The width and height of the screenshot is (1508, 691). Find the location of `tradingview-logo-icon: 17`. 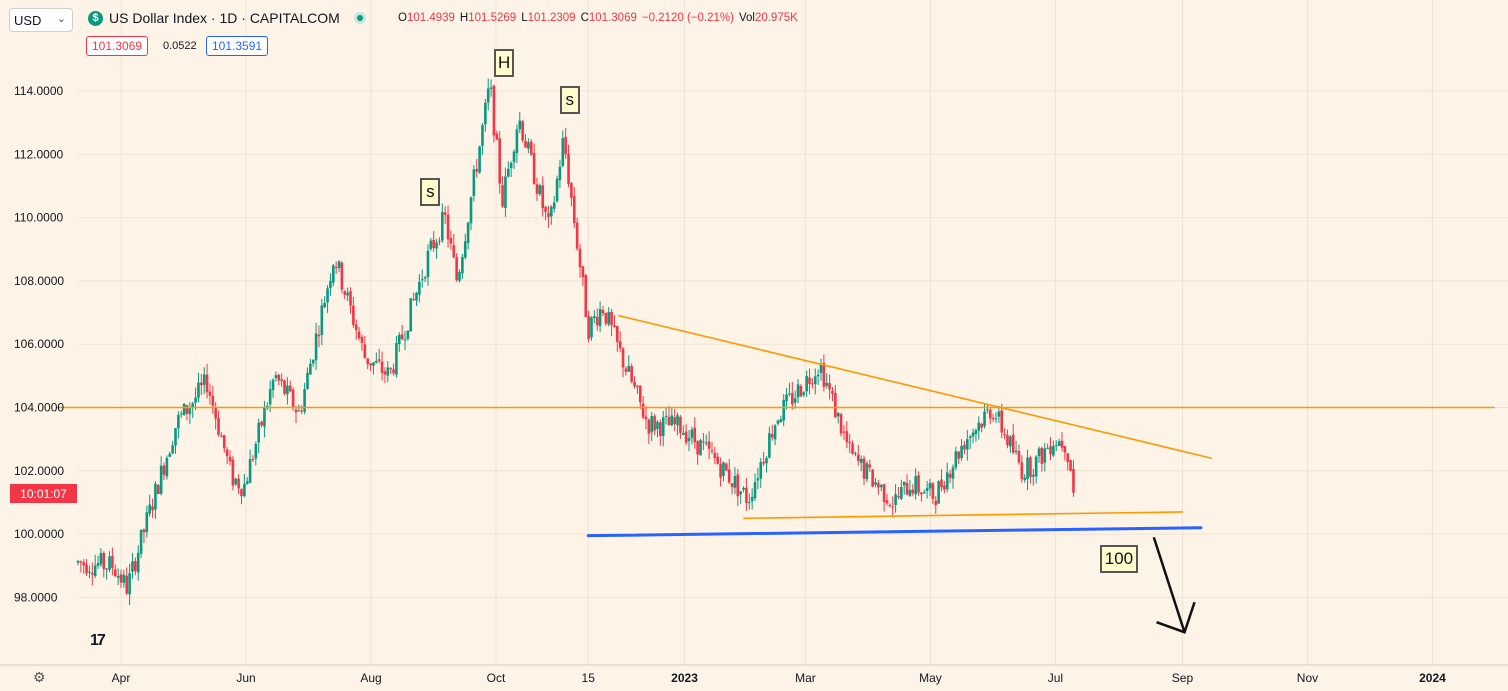

tradingview-logo-icon: 17 is located at coordinates (98, 640).